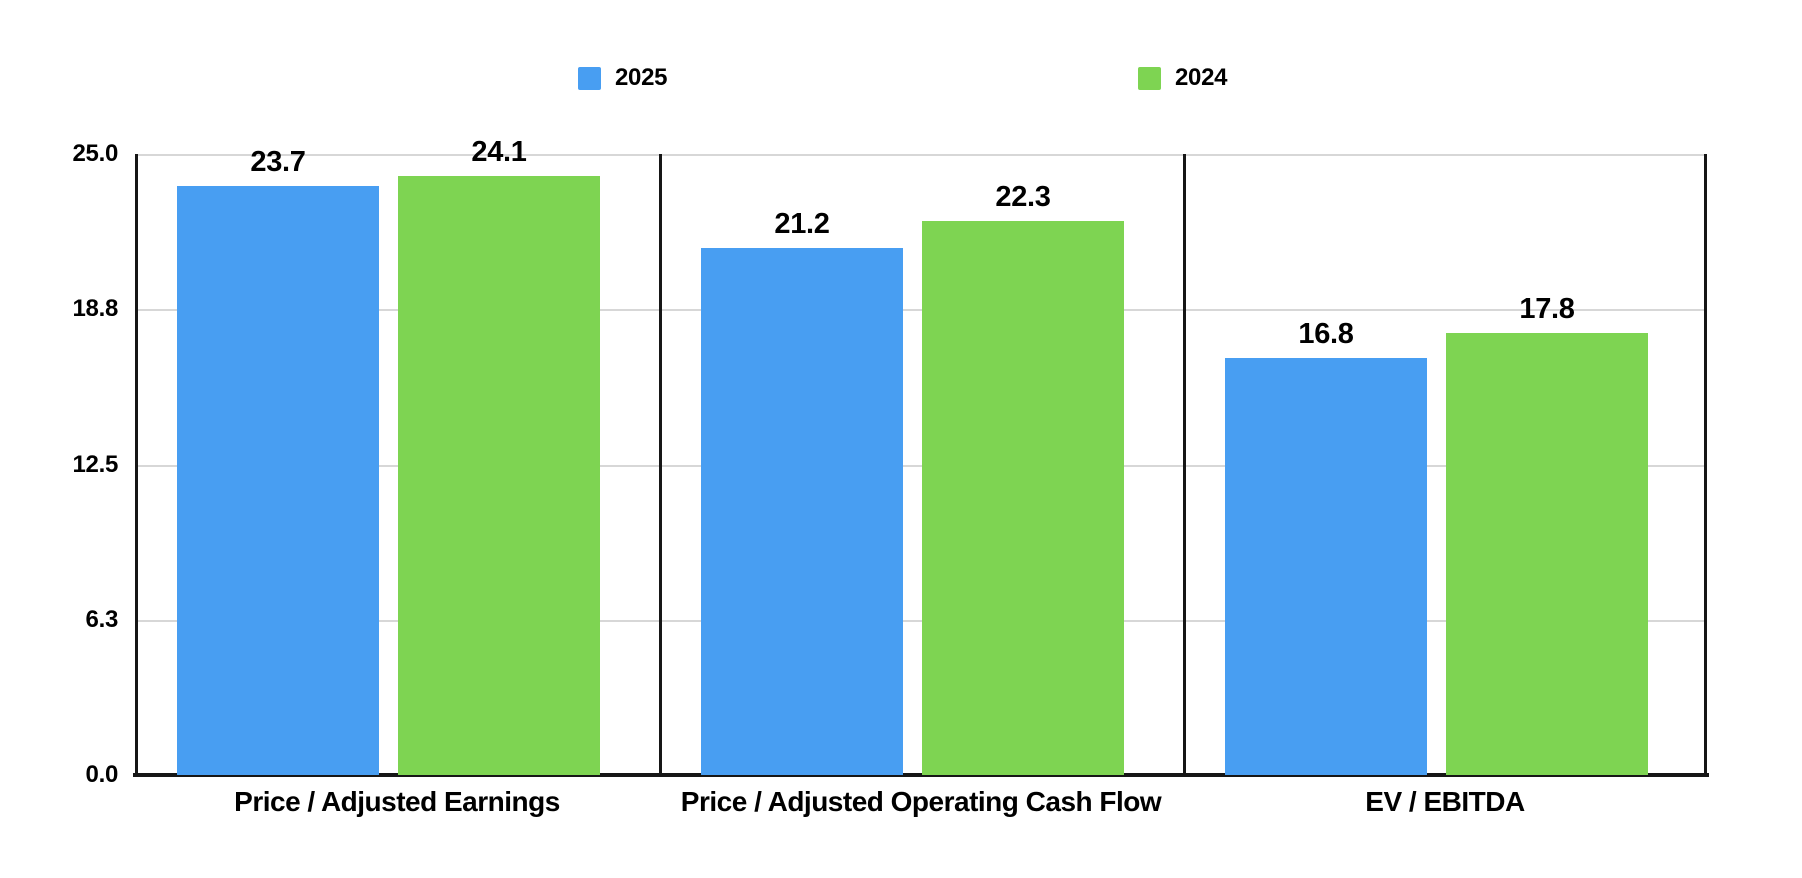 Image resolution: width=1802 pixels, height=878 pixels. What do you see at coordinates (641, 77) in the screenshot?
I see `legend-label: 2025` at bounding box center [641, 77].